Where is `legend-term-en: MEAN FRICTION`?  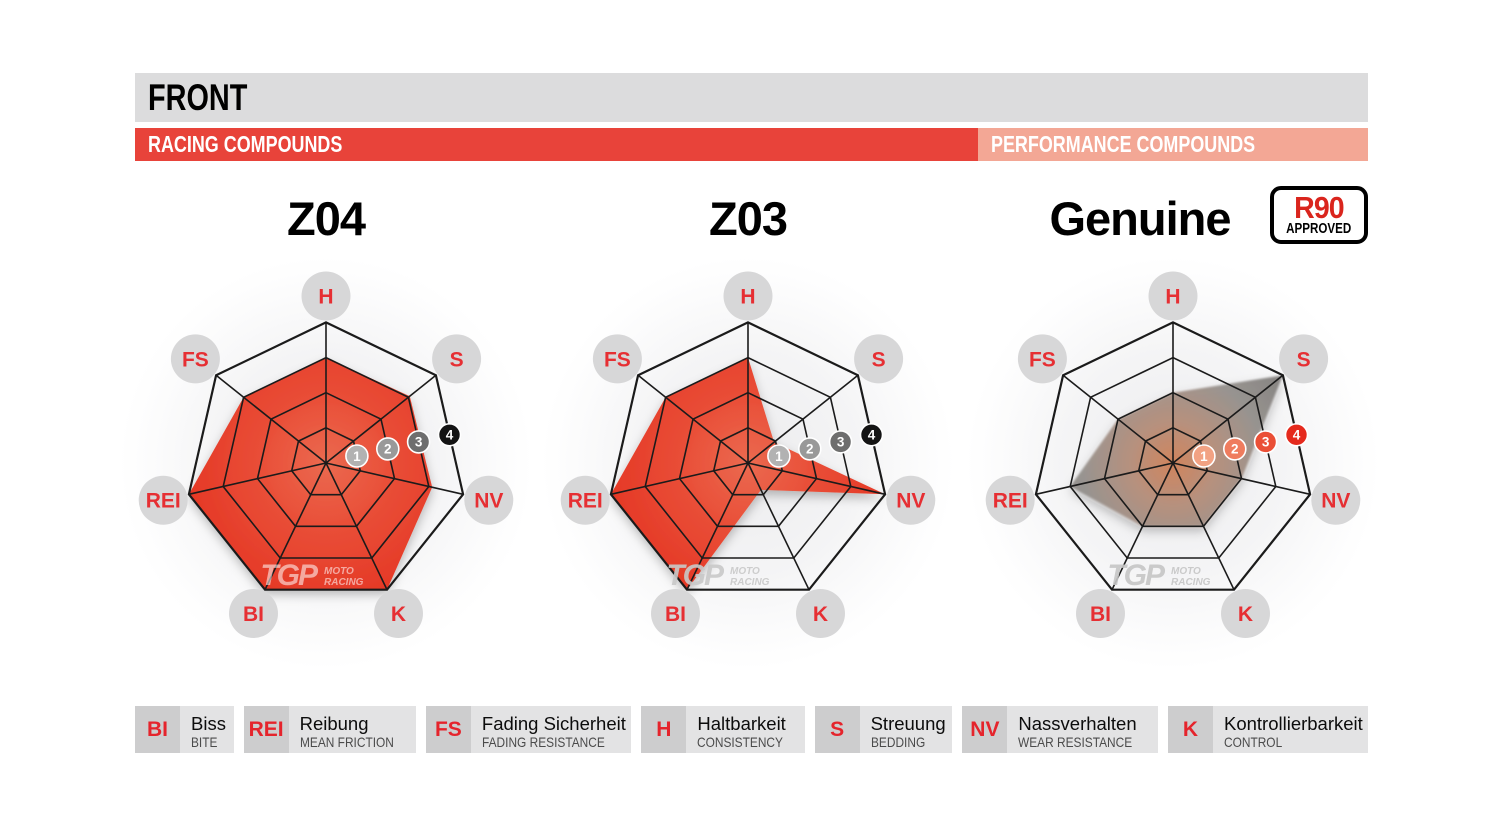 legend-term-en: MEAN FRICTION is located at coordinates (346, 741).